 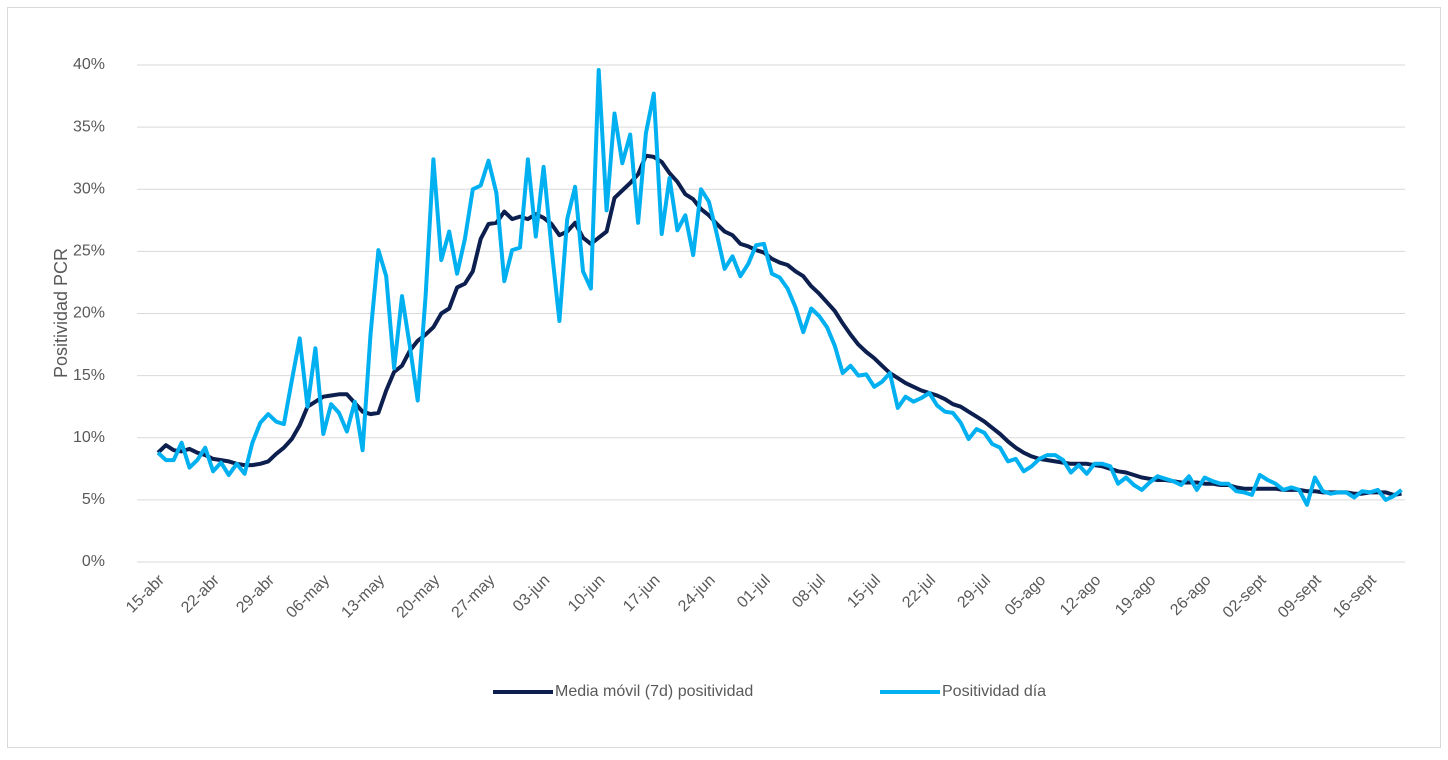 I want to click on y-tick-label: 35%, so click(x=89, y=126).